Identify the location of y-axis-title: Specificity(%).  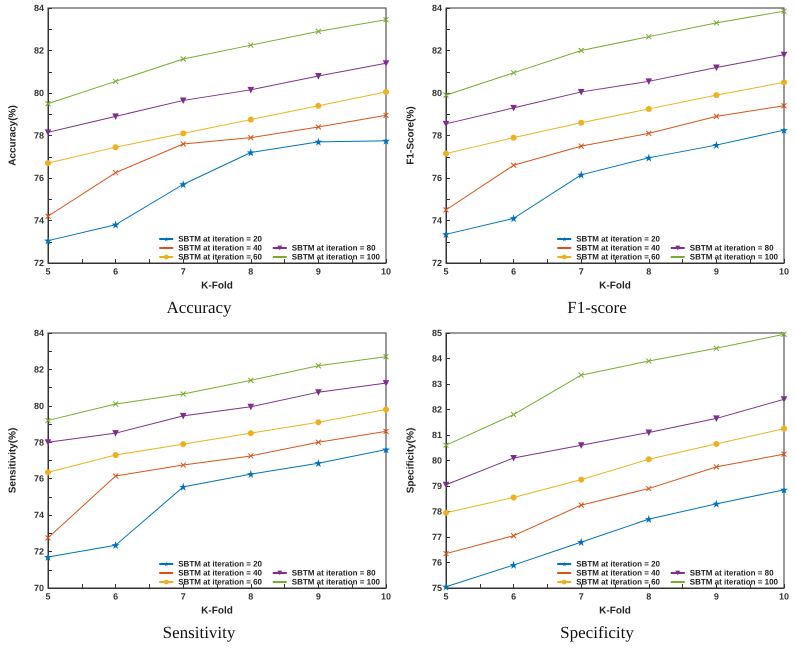
(411, 461).